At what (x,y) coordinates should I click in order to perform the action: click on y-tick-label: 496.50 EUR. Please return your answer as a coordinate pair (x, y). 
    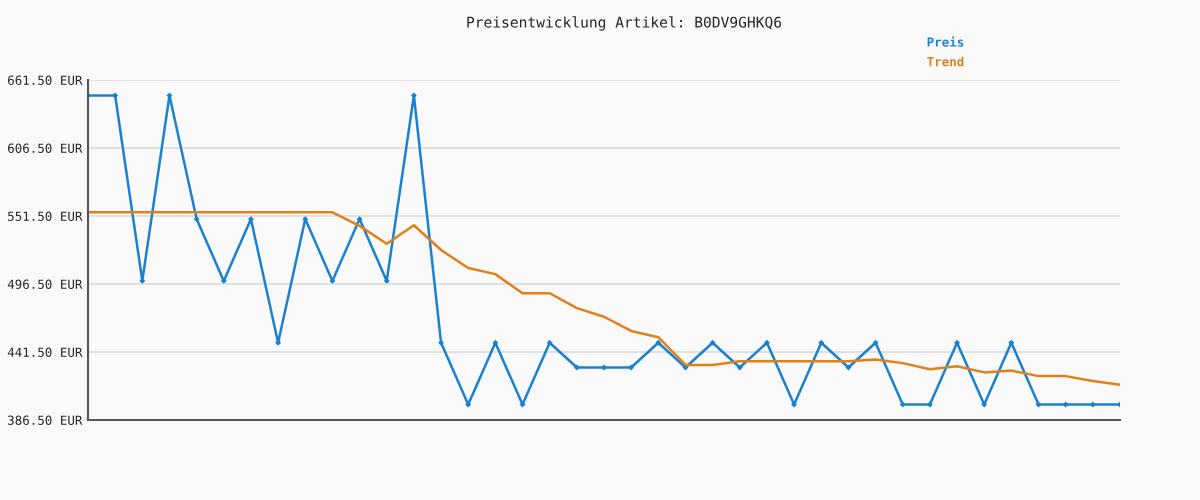
    Looking at the image, I should click on (45, 284).